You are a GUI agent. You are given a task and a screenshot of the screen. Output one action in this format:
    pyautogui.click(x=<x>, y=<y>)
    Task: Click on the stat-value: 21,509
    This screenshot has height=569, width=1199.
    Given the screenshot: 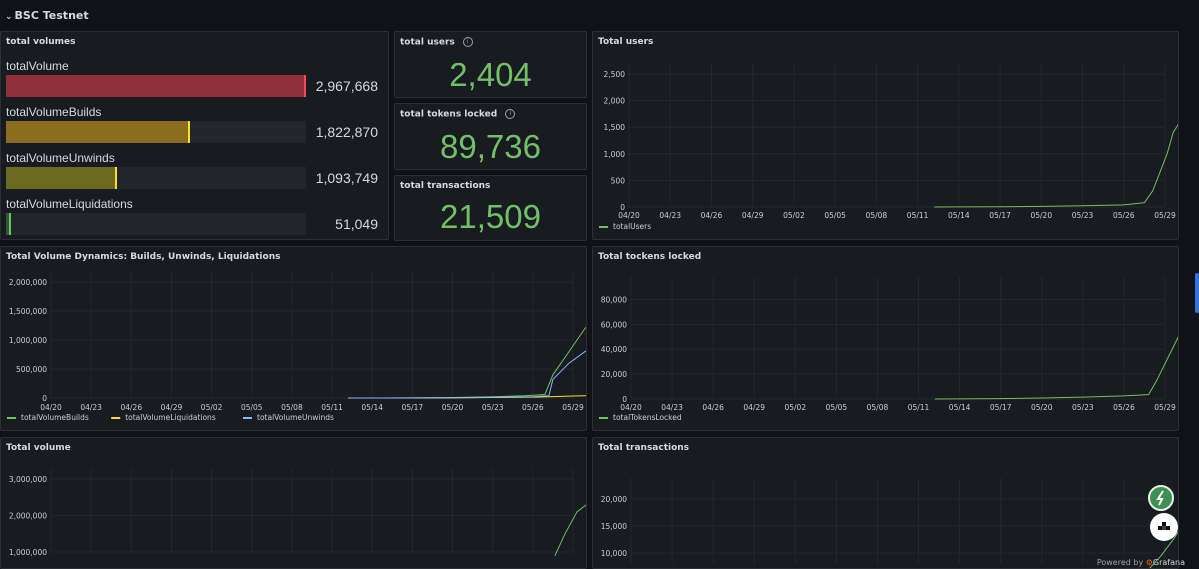 What is the action you would take?
    pyautogui.click(x=490, y=216)
    